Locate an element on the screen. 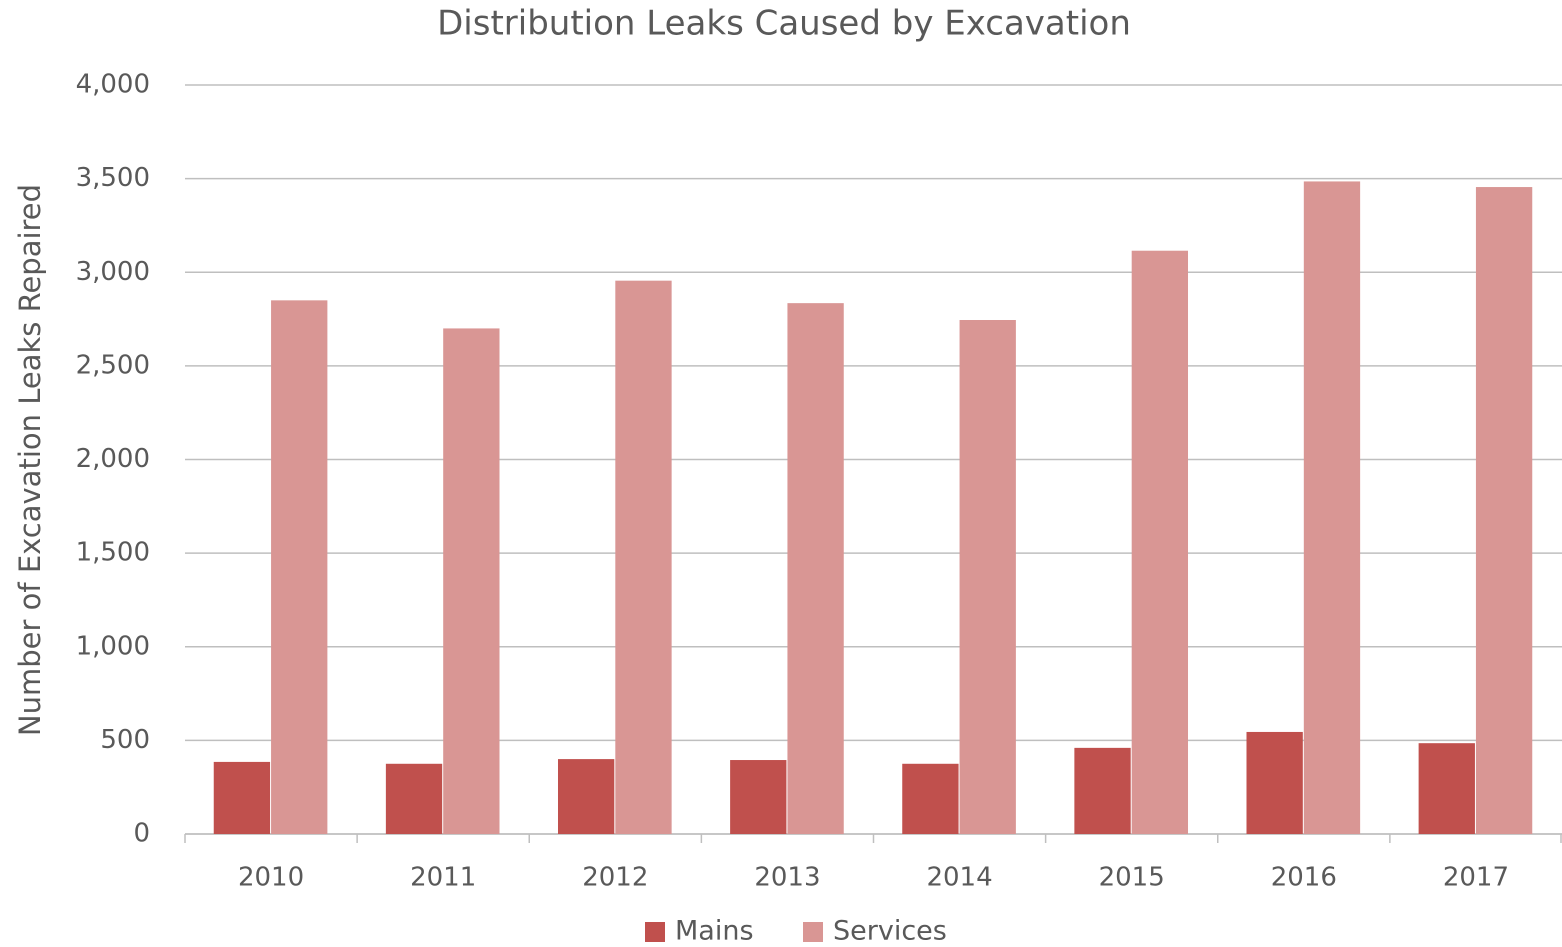  legend-label: Services is located at coordinates (890, 931).